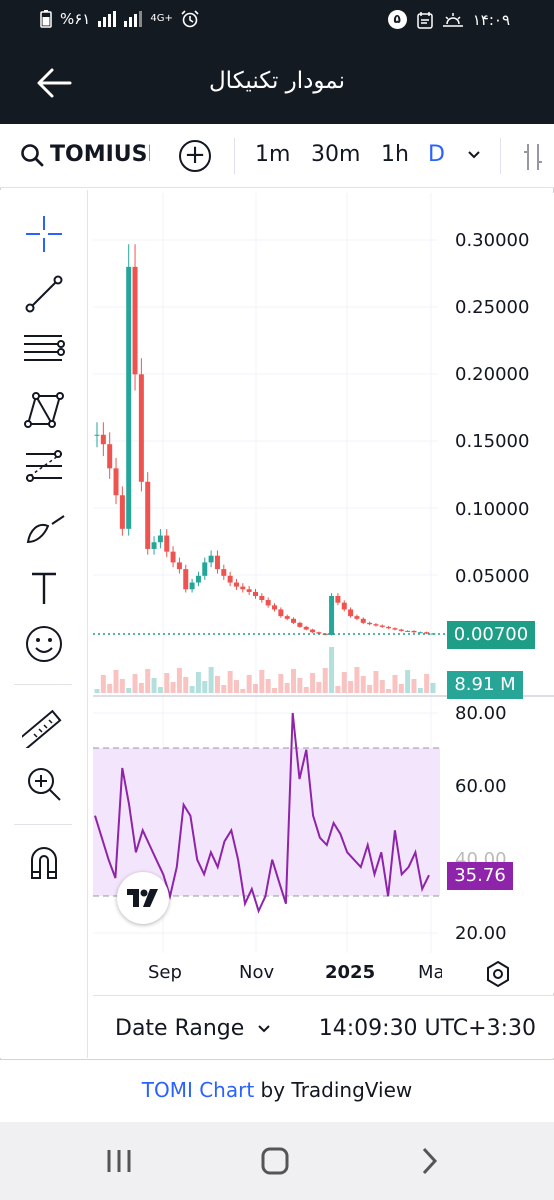 The height and width of the screenshot is (1200, 554). I want to click on calendar-icon, so click(424, 20).